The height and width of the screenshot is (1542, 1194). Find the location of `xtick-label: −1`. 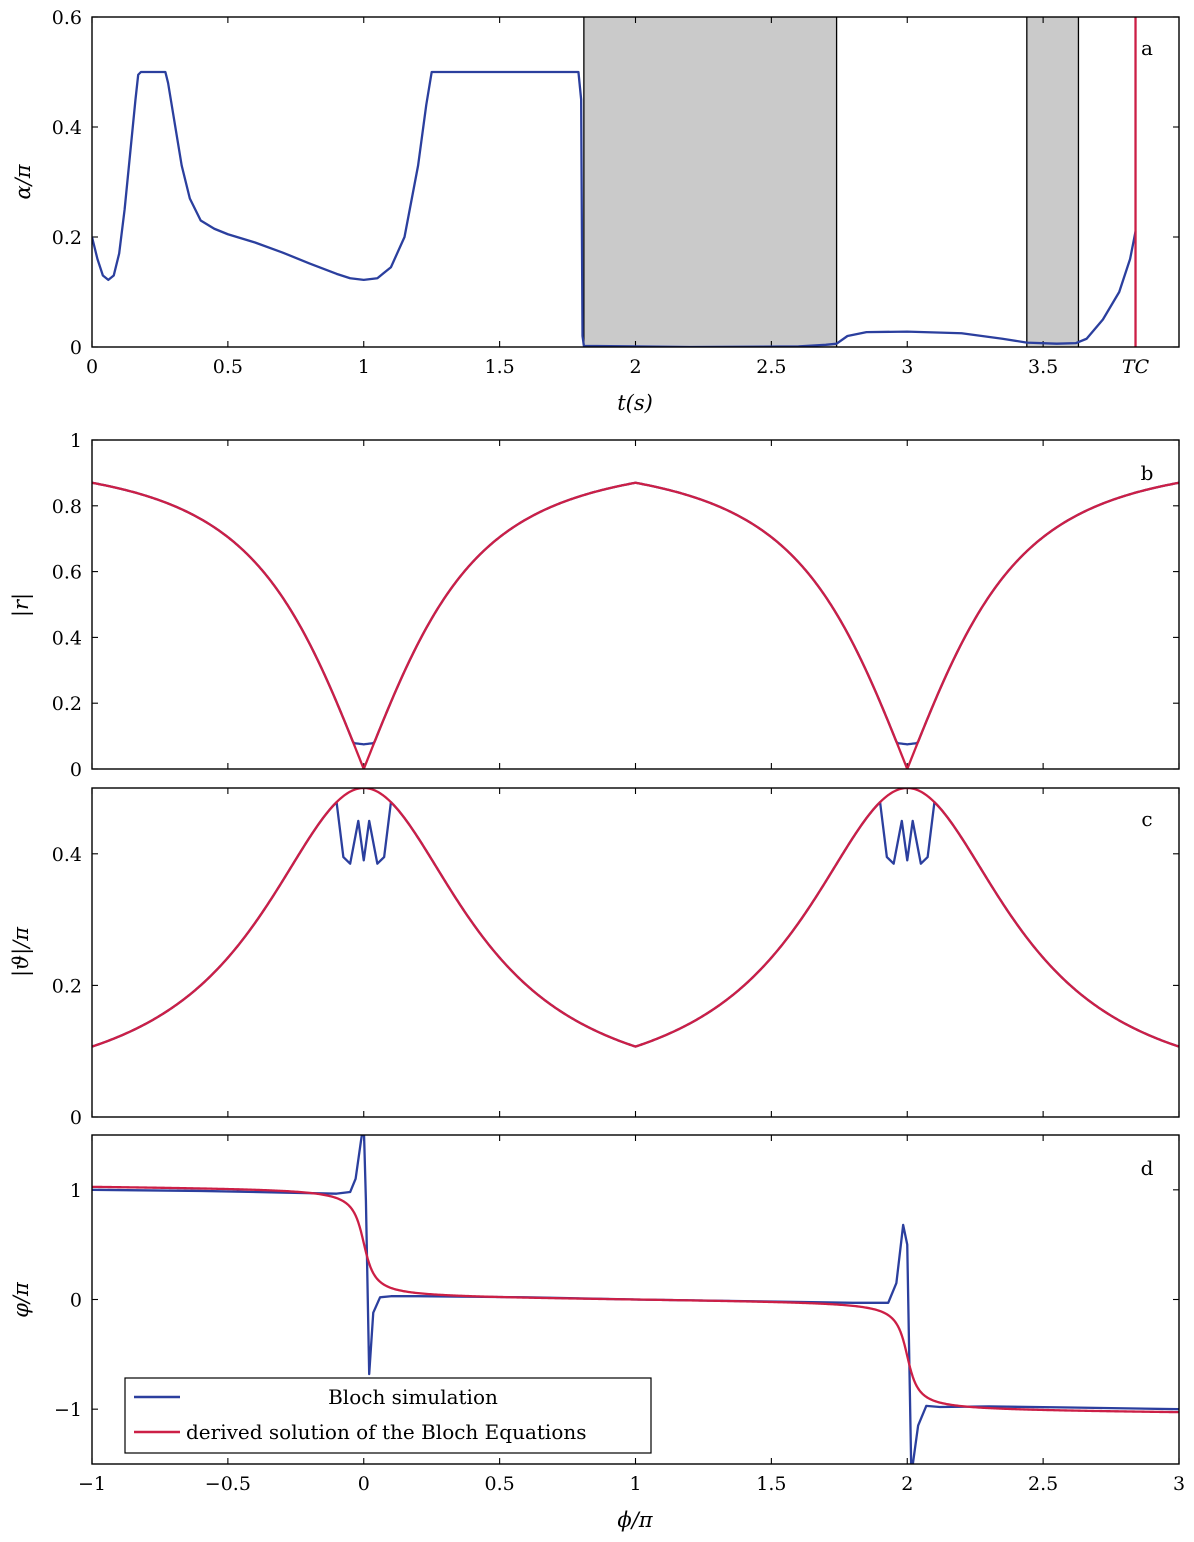

xtick-label: −1 is located at coordinates (92, 1484).